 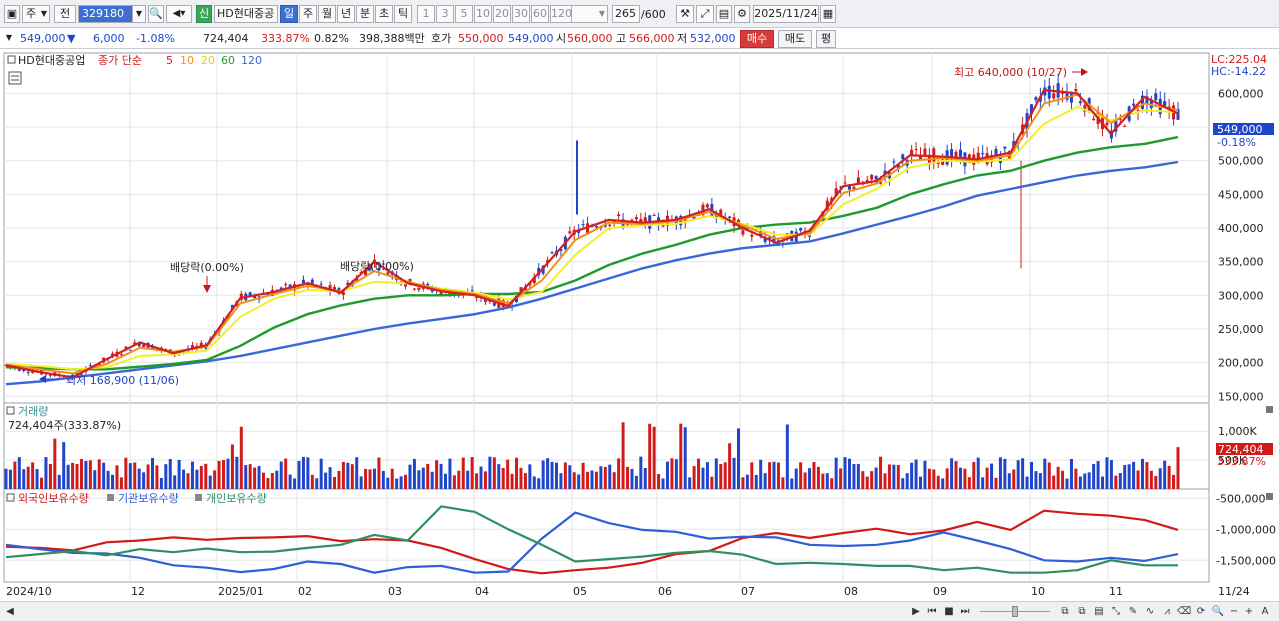 What do you see at coordinates (682, 38) in the screenshot?
I see `low-label: 저` at bounding box center [682, 38].